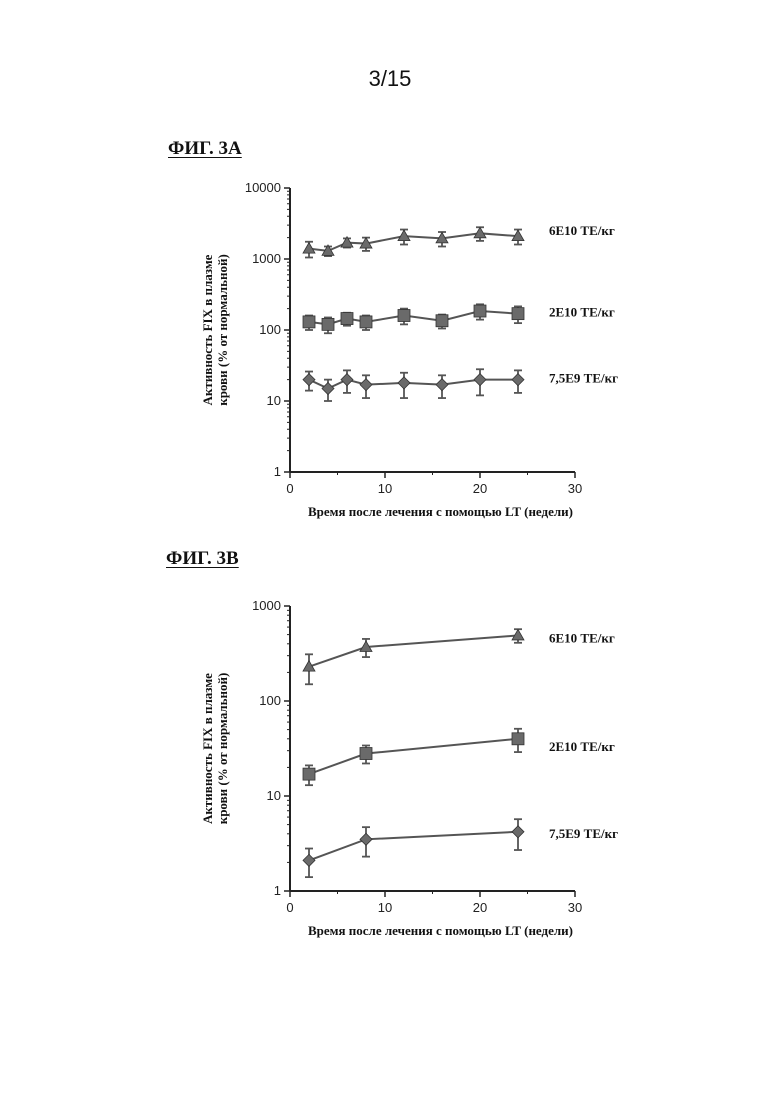 The width and height of the screenshot is (780, 1103). I want to click on fig3b-series-label: 6E10 ТЕ/кг, so click(582, 637).